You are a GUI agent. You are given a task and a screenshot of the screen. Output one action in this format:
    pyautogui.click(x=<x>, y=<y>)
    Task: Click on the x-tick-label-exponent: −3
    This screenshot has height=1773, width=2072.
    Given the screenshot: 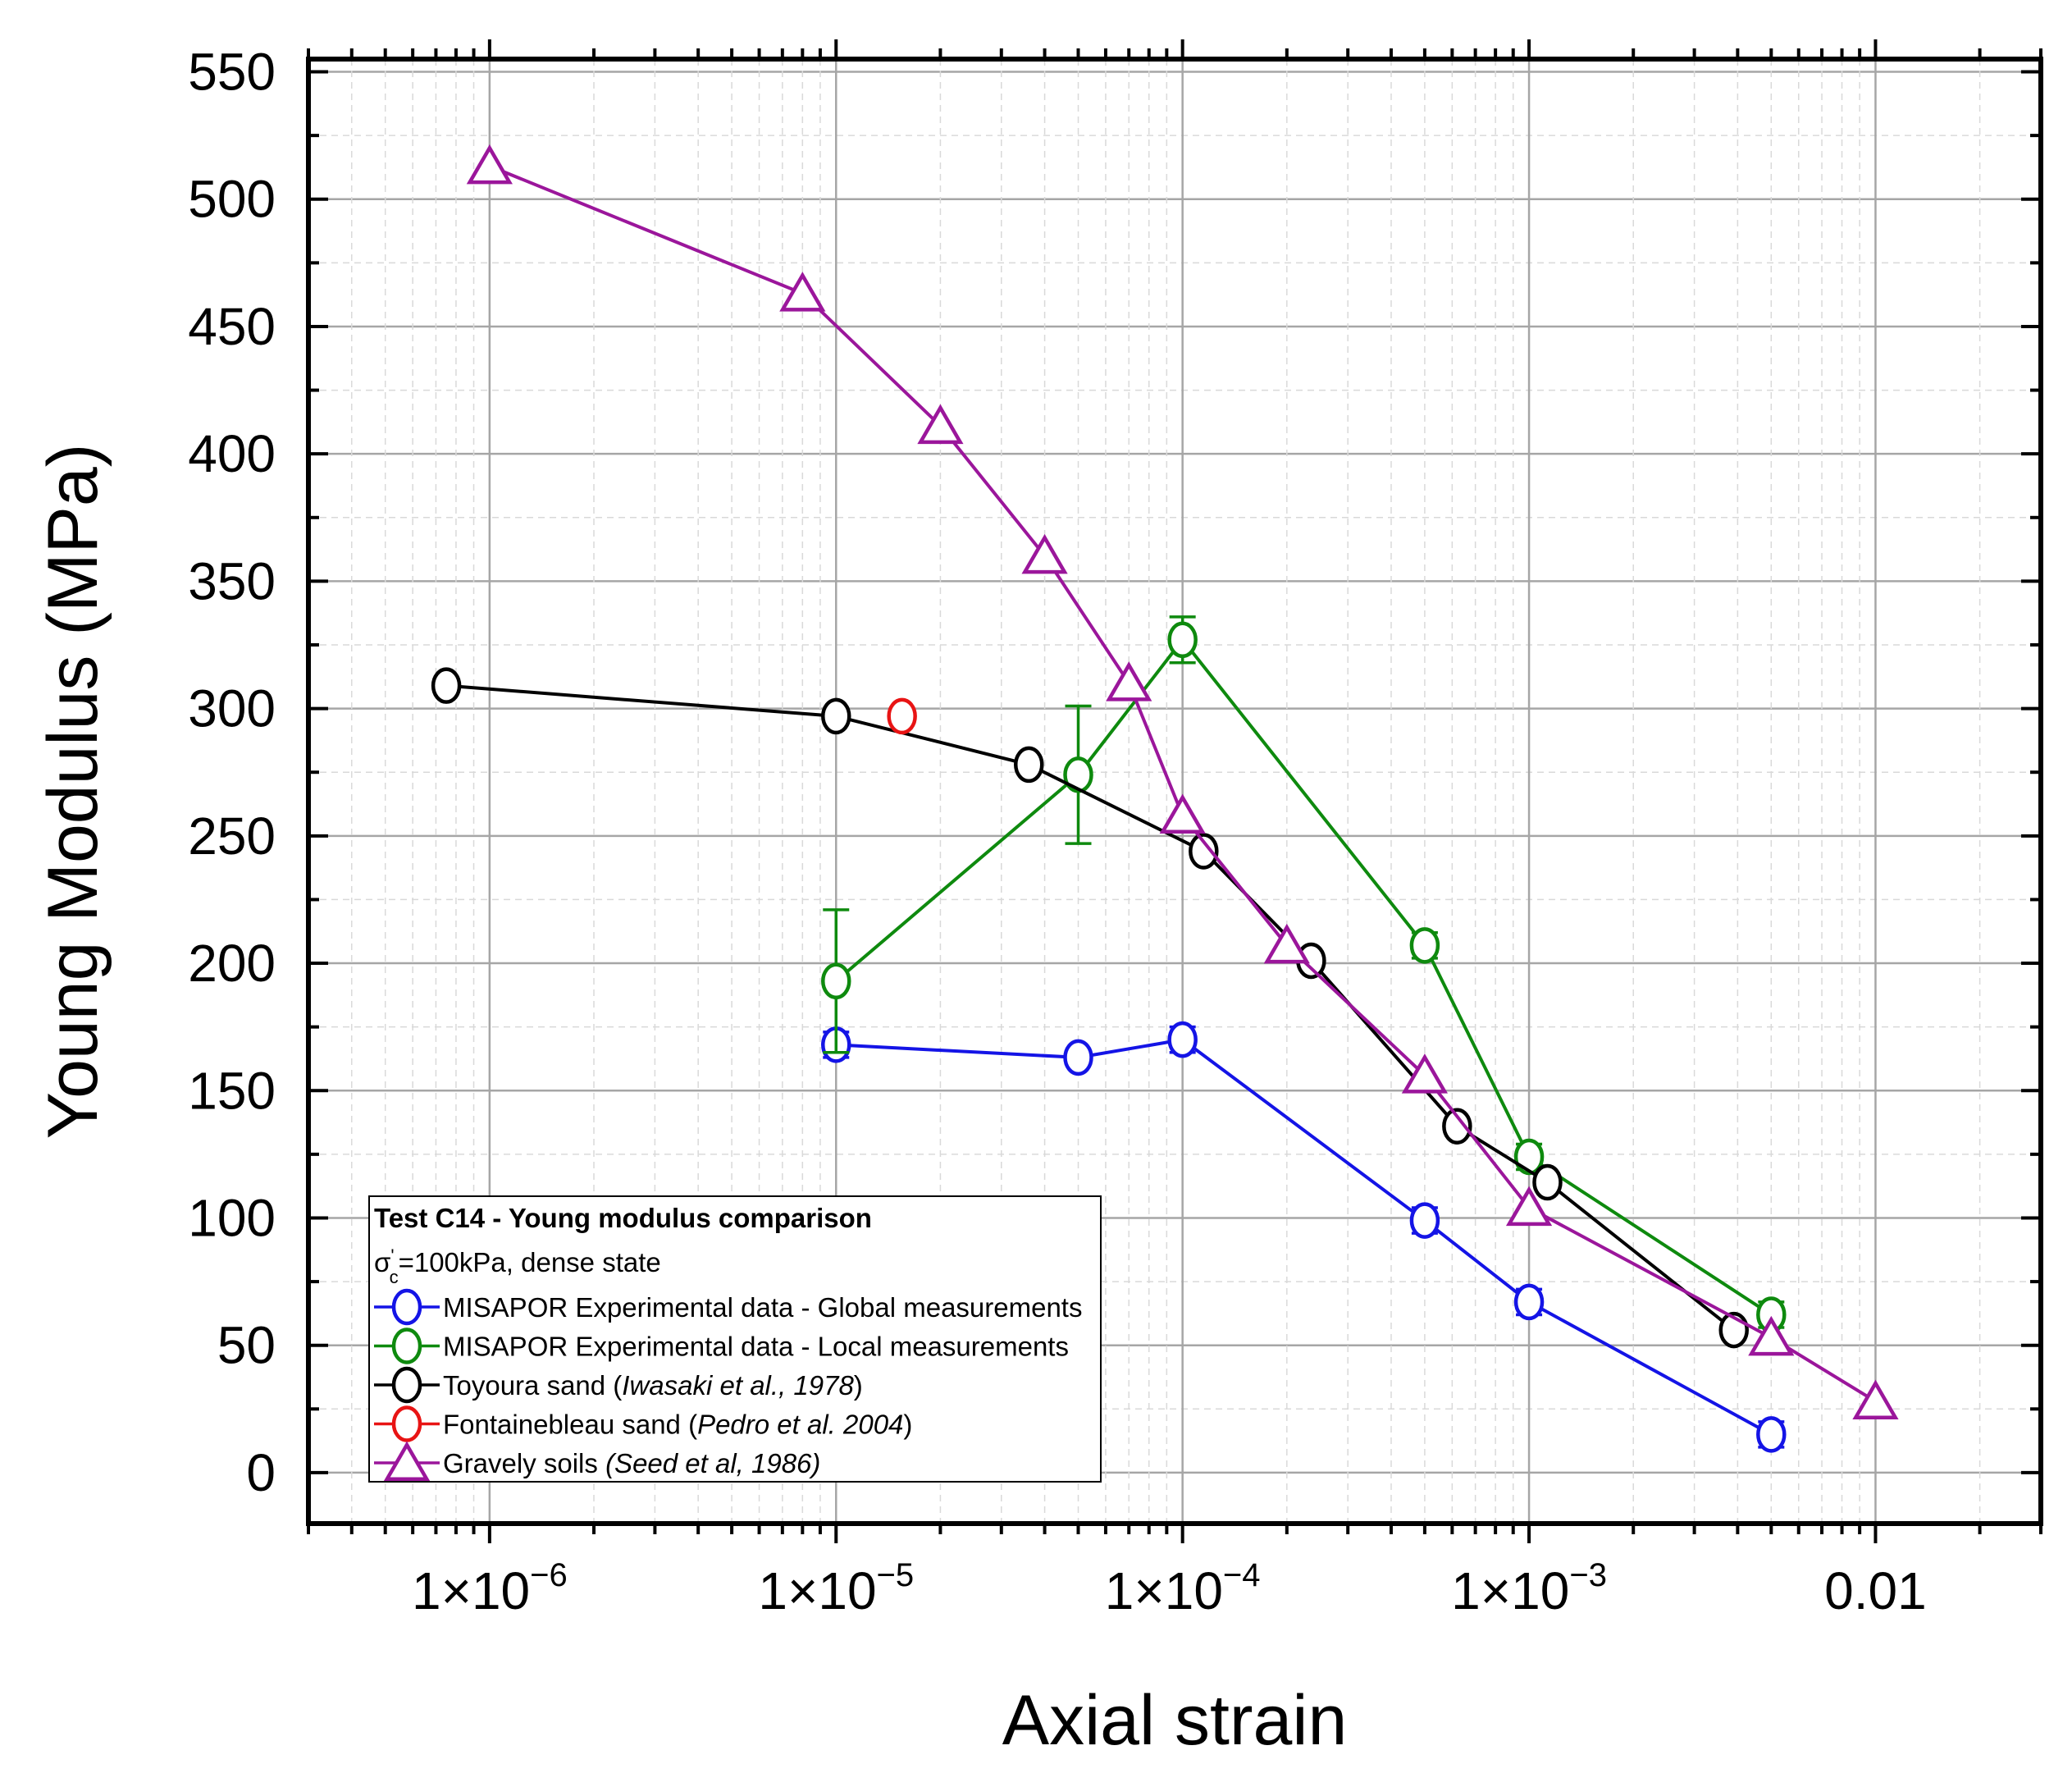 What is the action you would take?
    pyautogui.click(x=1588, y=1575)
    